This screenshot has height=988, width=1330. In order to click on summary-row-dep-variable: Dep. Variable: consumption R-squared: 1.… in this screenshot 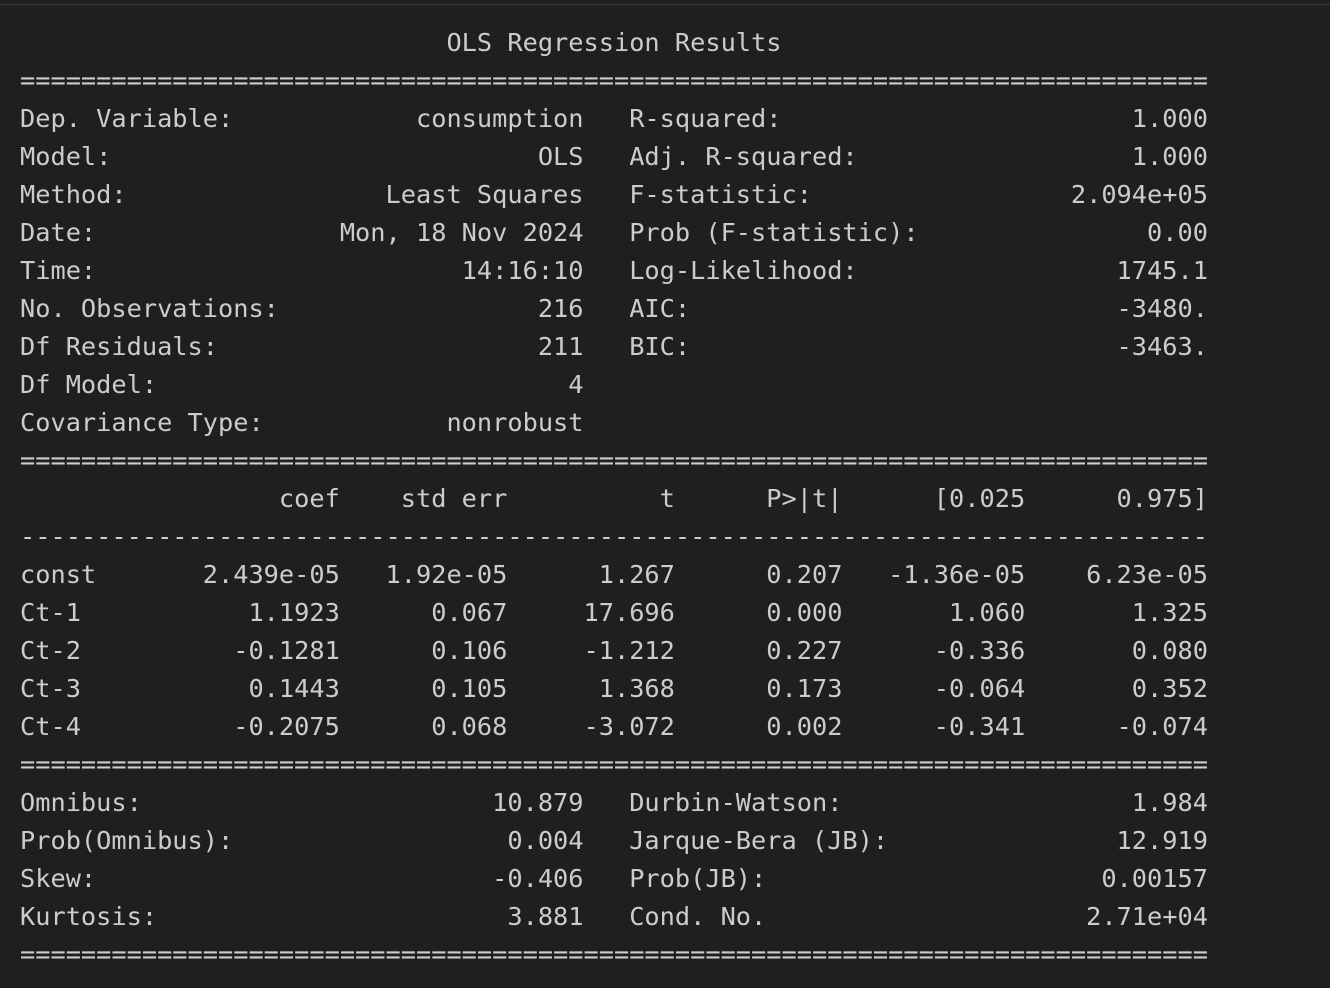, I will do `click(614, 118)`.